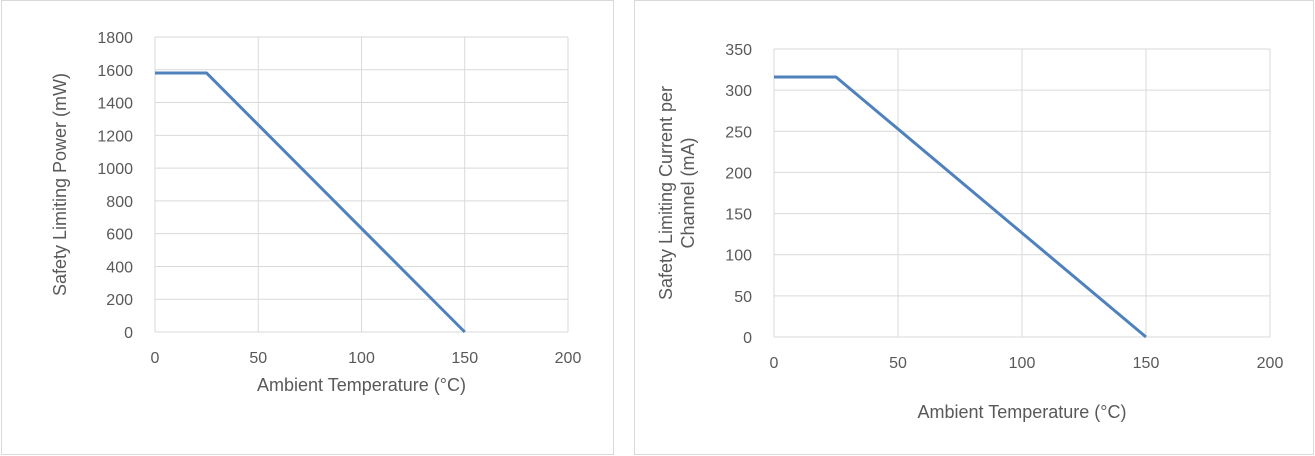 The height and width of the screenshot is (456, 1315). What do you see at coordinates (738, 50) in the screenshot?
I see `y-tick-label: 350` at bounding box center [738, 50].